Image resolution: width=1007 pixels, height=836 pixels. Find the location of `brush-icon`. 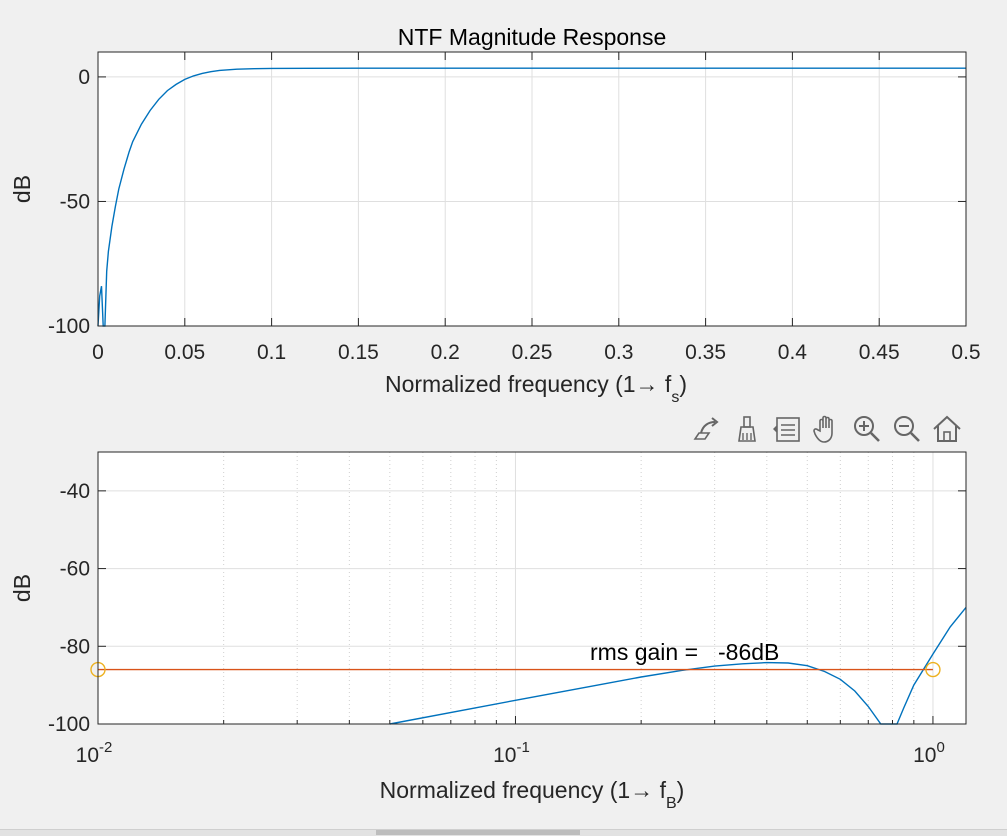

brush-icon is located at coordinates (747, 429).